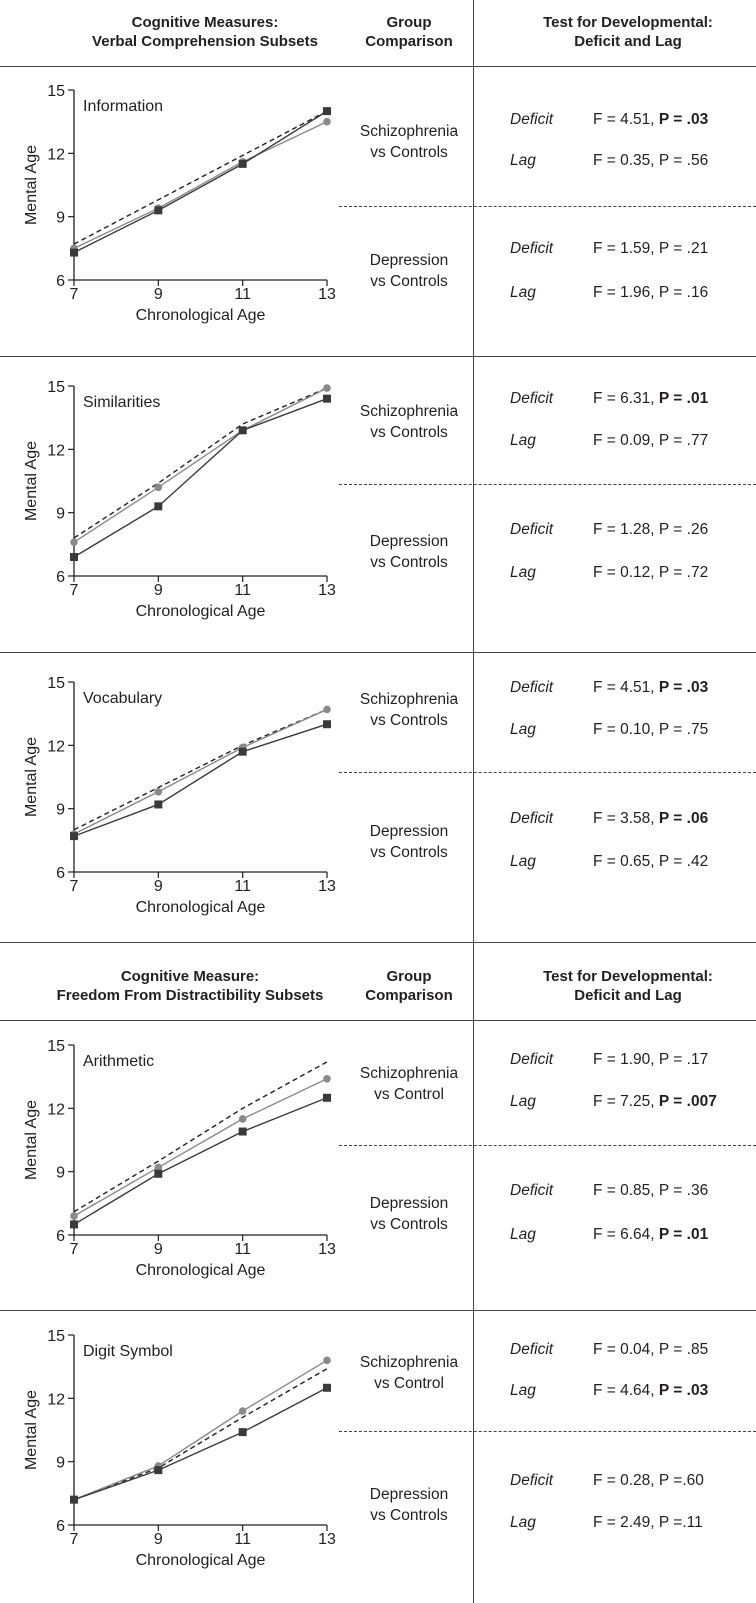  I want to click on p-value: P =.60, so click(681, 1480).